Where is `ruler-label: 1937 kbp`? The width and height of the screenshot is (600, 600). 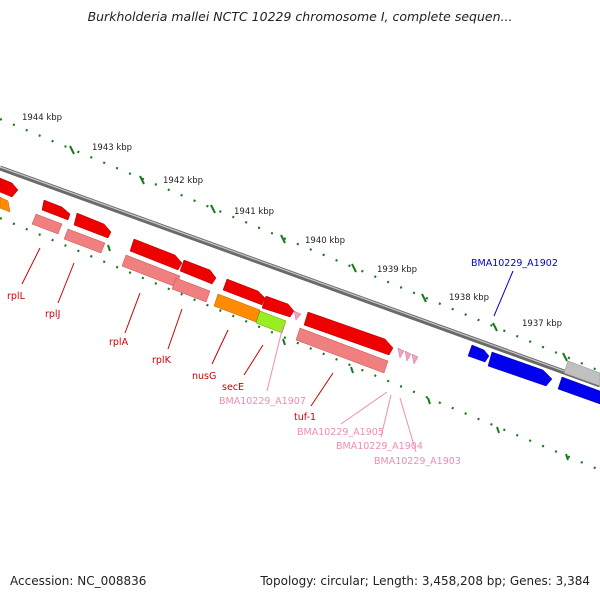 ruler-label: 1937 kbp is located at coordinates (542, 324).